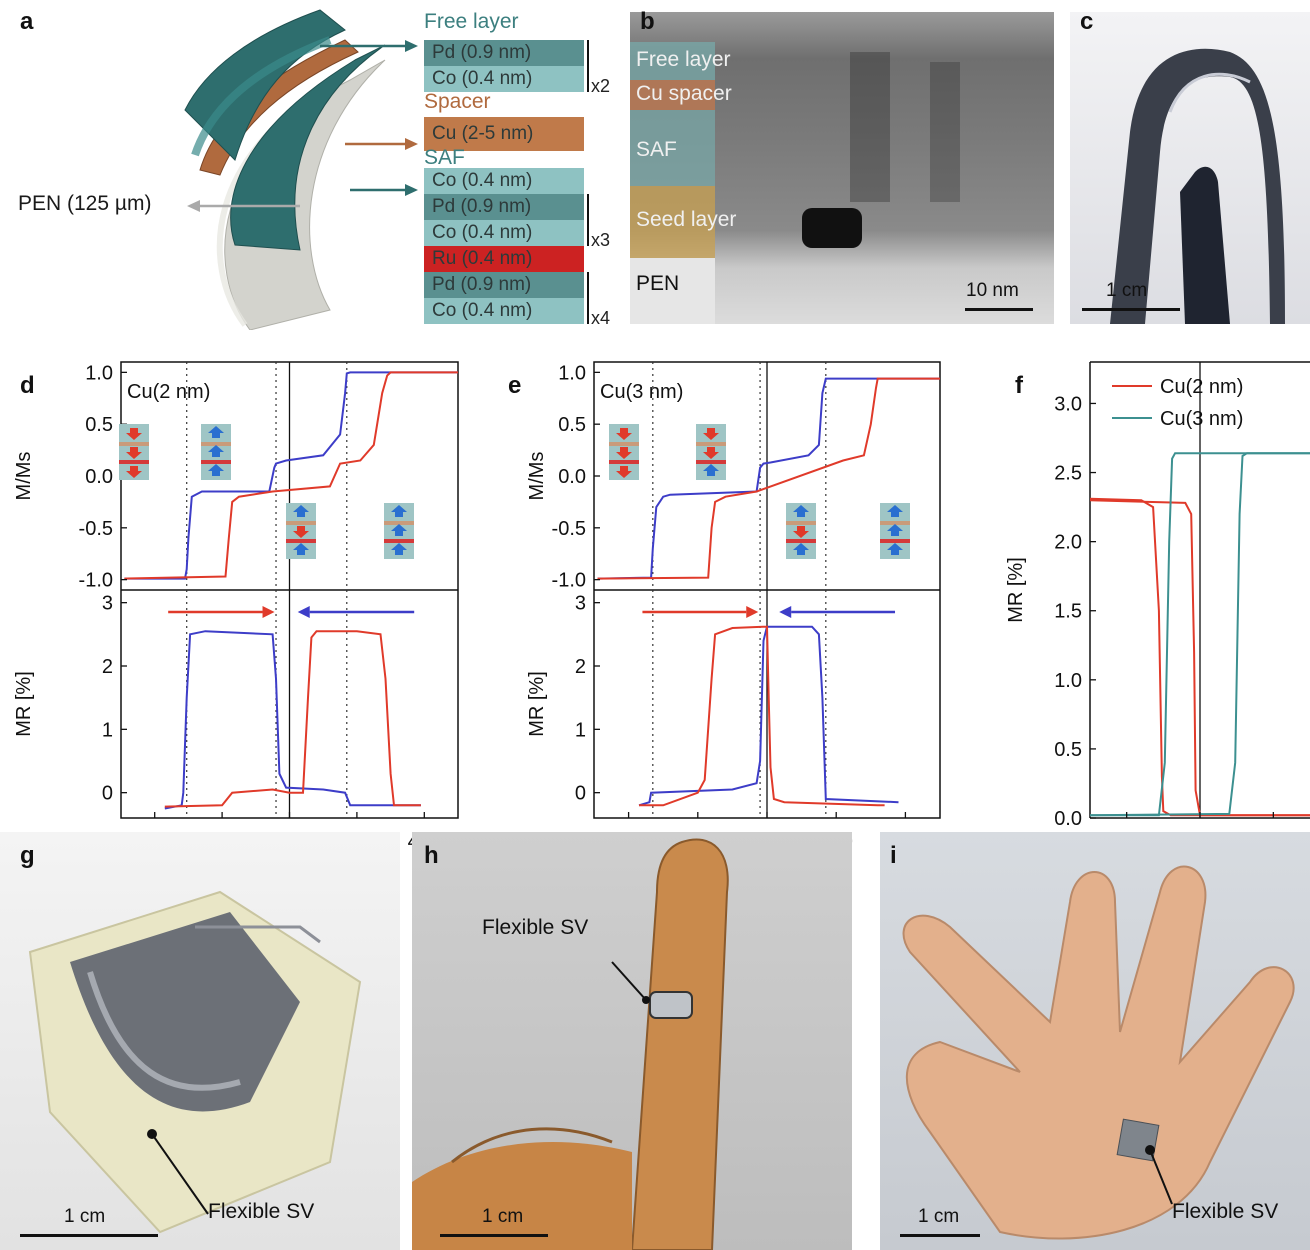 This screenshot has height=1250, width=1310. Describe the element at coordinates (1225, 1212) in the screenshot. I see `i-callout-label: Flexible SV` at that location.